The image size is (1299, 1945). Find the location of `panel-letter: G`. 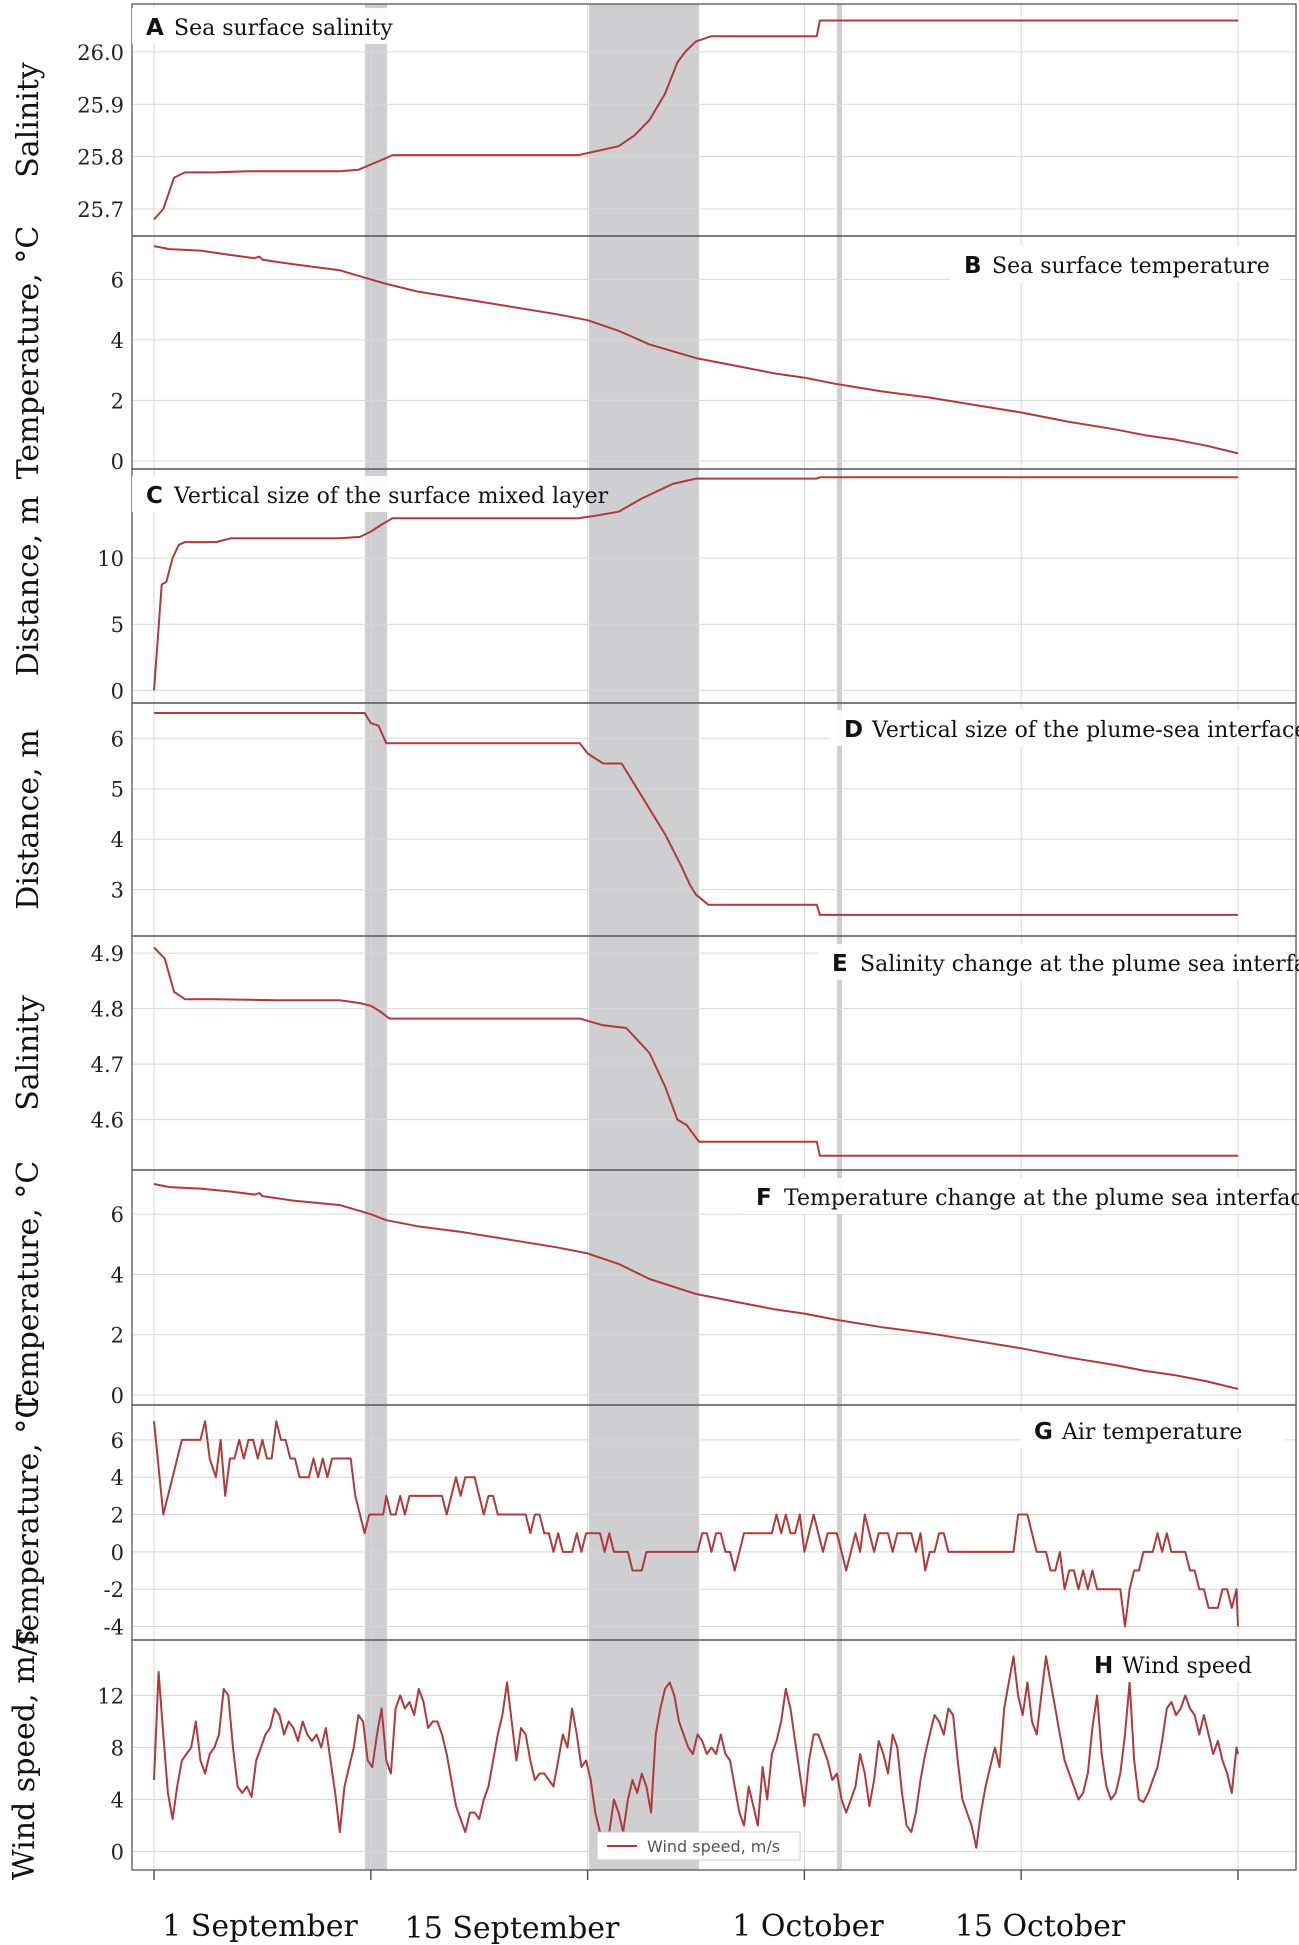

panel-letter: G is located at coordinates (1043, 1432).